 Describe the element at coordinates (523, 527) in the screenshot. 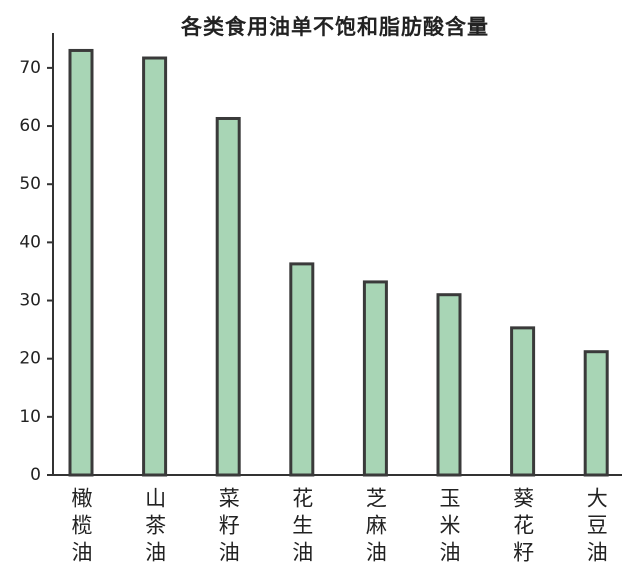

I see `x-tick-label: 葵花籽` at that location.